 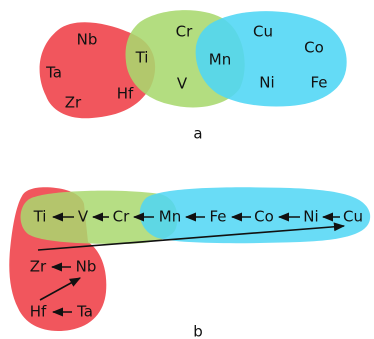 What do you see at coordinates (310, 217) in the screenshot?
I see `element-ni-b-label: Ni` at bounding box center [310, 217].